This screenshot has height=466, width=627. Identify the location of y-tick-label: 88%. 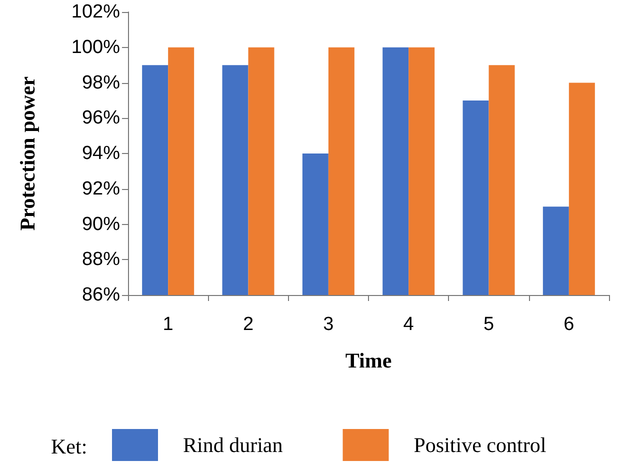
(101, 259).